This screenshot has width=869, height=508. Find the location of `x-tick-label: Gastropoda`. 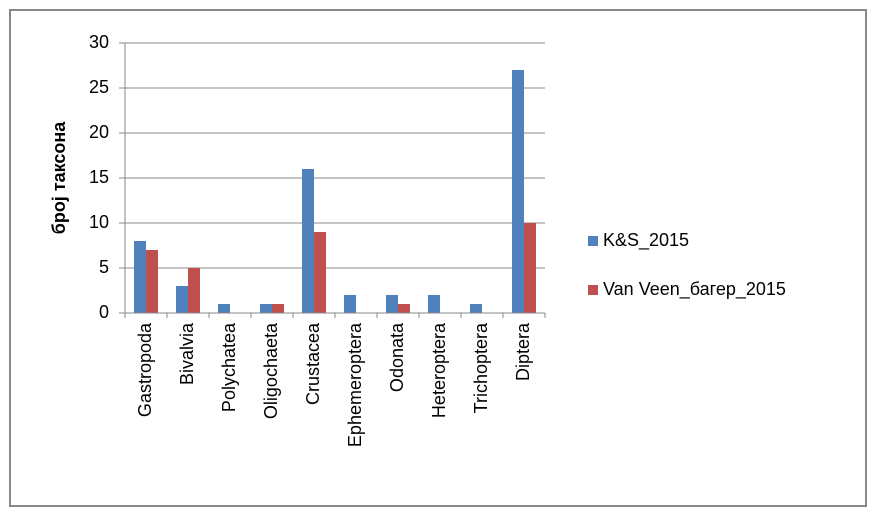

x-tick-label: Gastropoda is located at coordinates (145, 369).